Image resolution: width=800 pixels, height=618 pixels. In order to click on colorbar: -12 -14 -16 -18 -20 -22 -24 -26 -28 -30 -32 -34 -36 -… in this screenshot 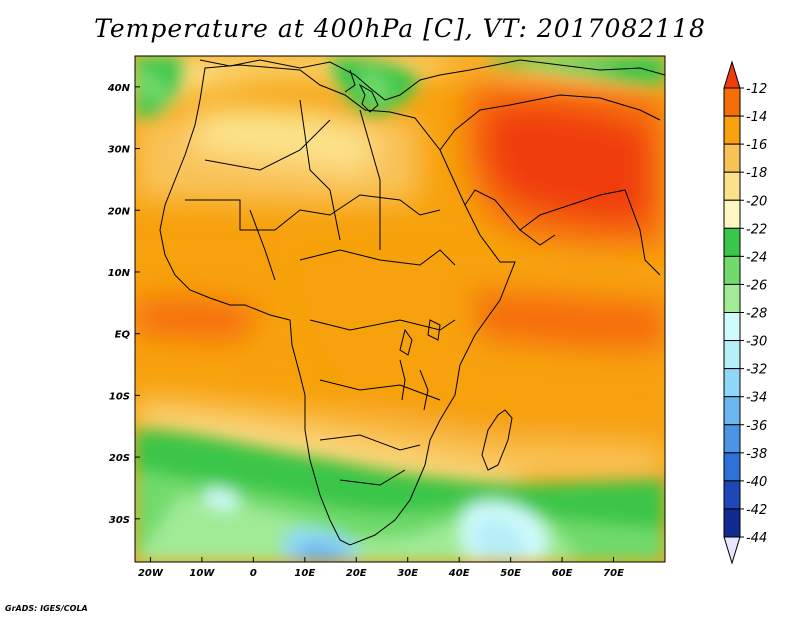, I will do `click(745, 312)`.